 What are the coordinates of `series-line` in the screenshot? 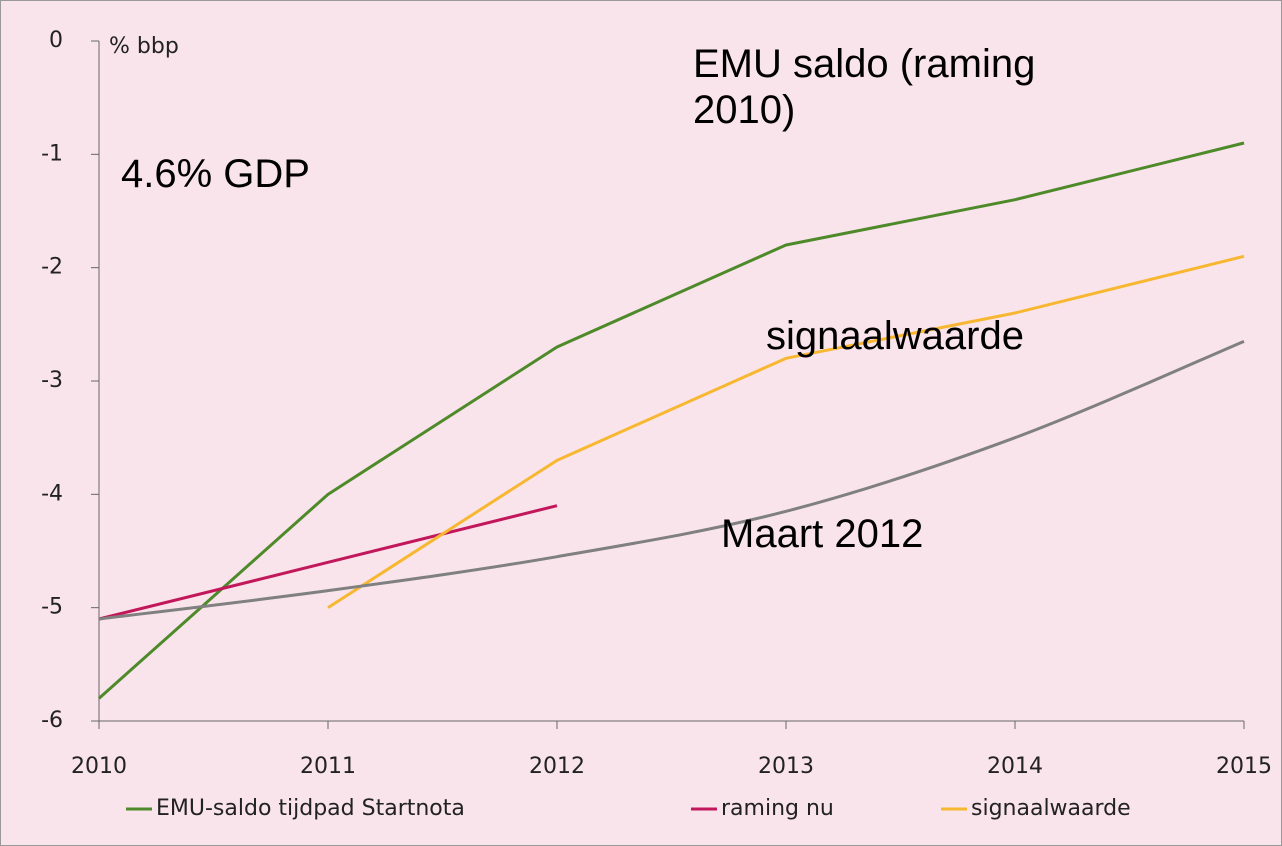 It's located at (328, 562).